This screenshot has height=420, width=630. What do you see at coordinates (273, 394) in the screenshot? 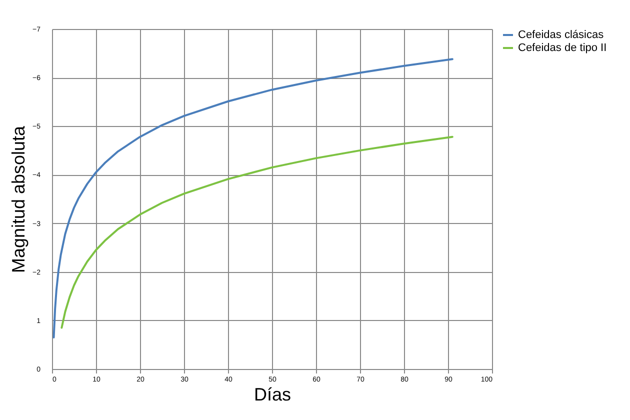
I see `x-axis-title: Días` at bounding box center [273, 394].